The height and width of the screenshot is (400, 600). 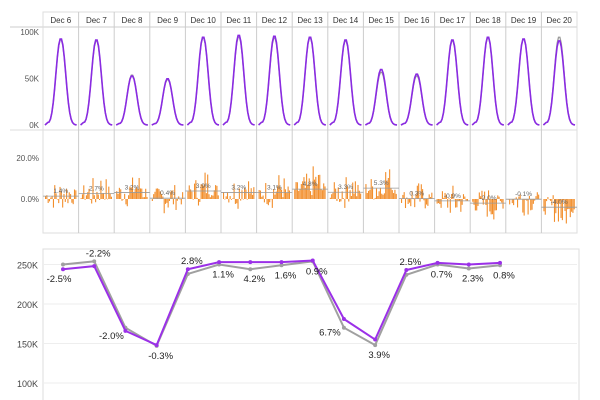 I want to click on data-label: 4.2%, so click(x=254, y=279).